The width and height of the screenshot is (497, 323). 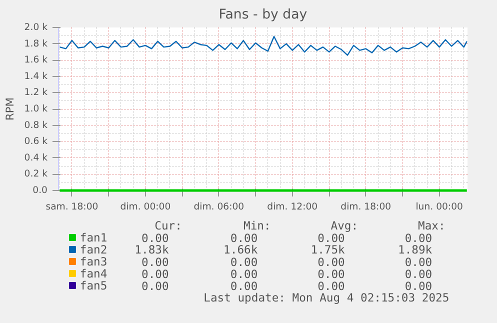 I want to click on y-tick-label: 2.0 k, so click(x=36, y=27).